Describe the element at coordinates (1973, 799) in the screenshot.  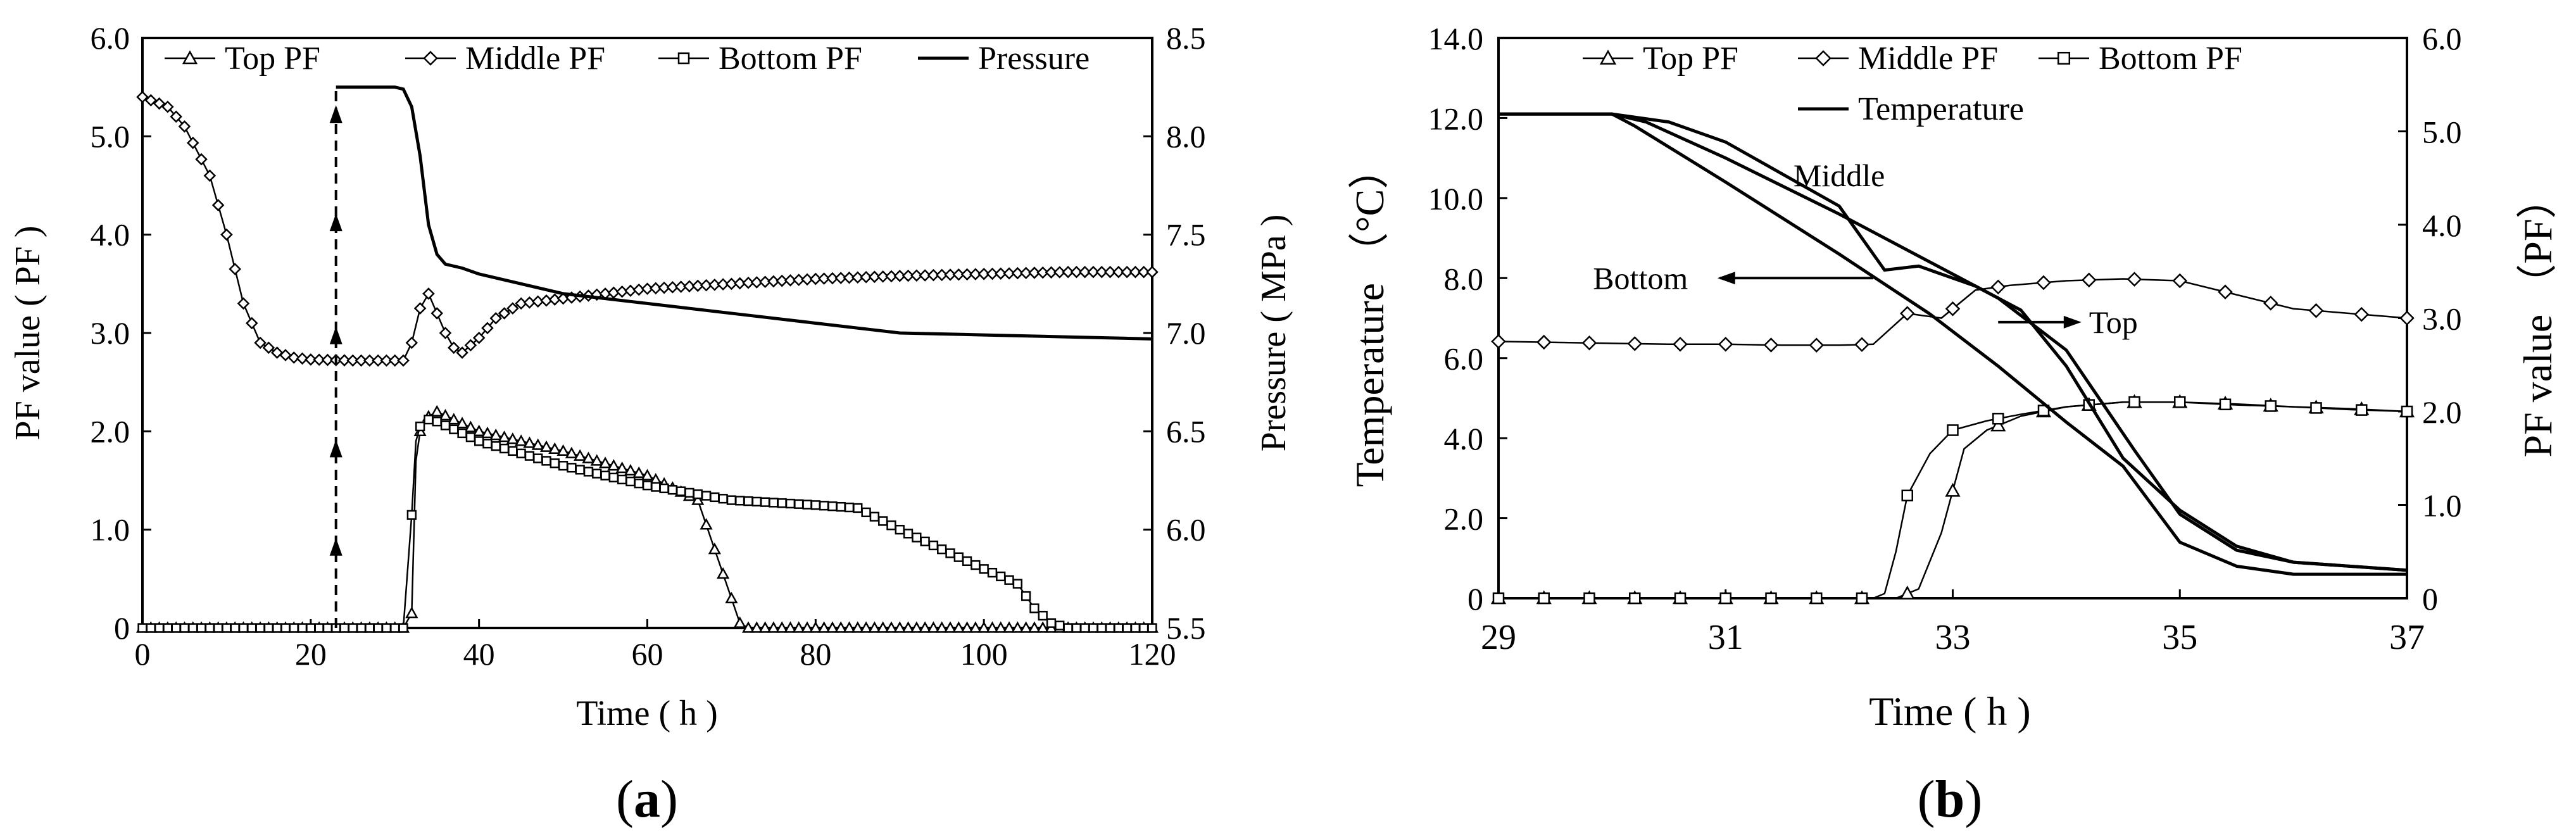
I see `panel-label-b-close: )` at that location.